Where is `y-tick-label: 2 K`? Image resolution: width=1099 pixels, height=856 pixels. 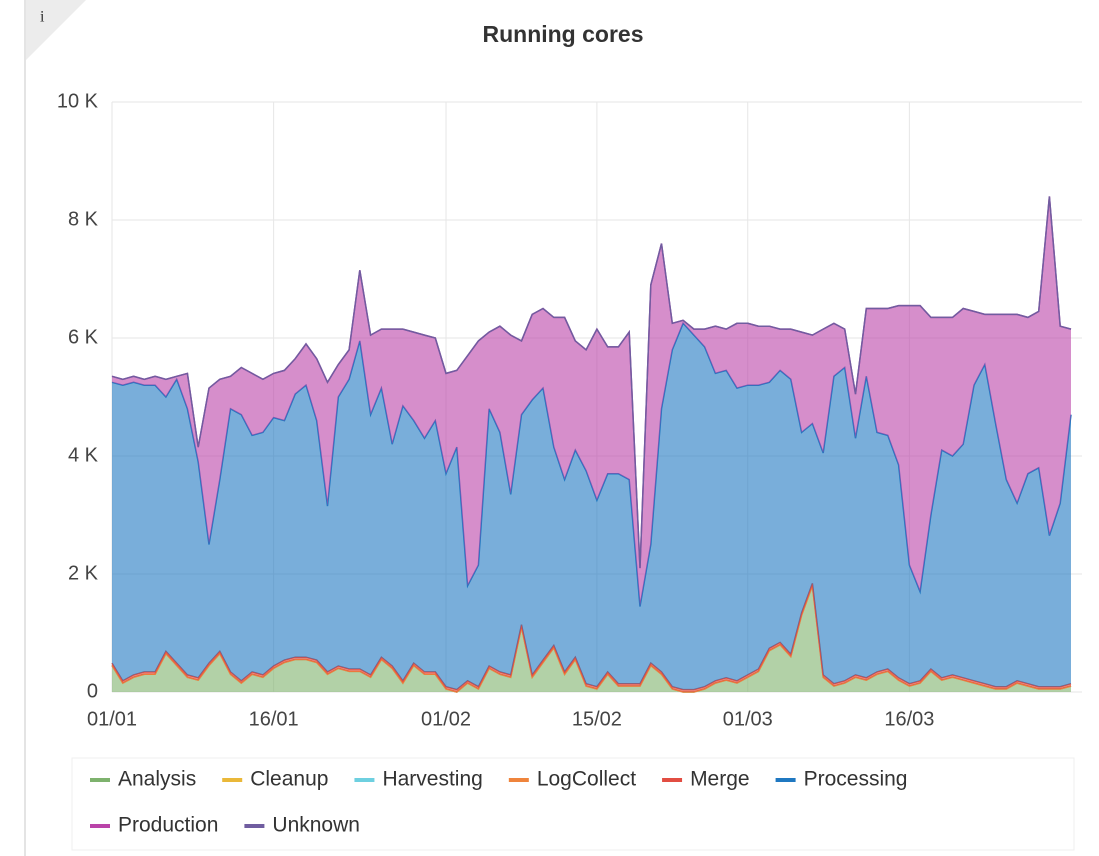 y-tick-label: 2 K is located at coordinates (83, 573).